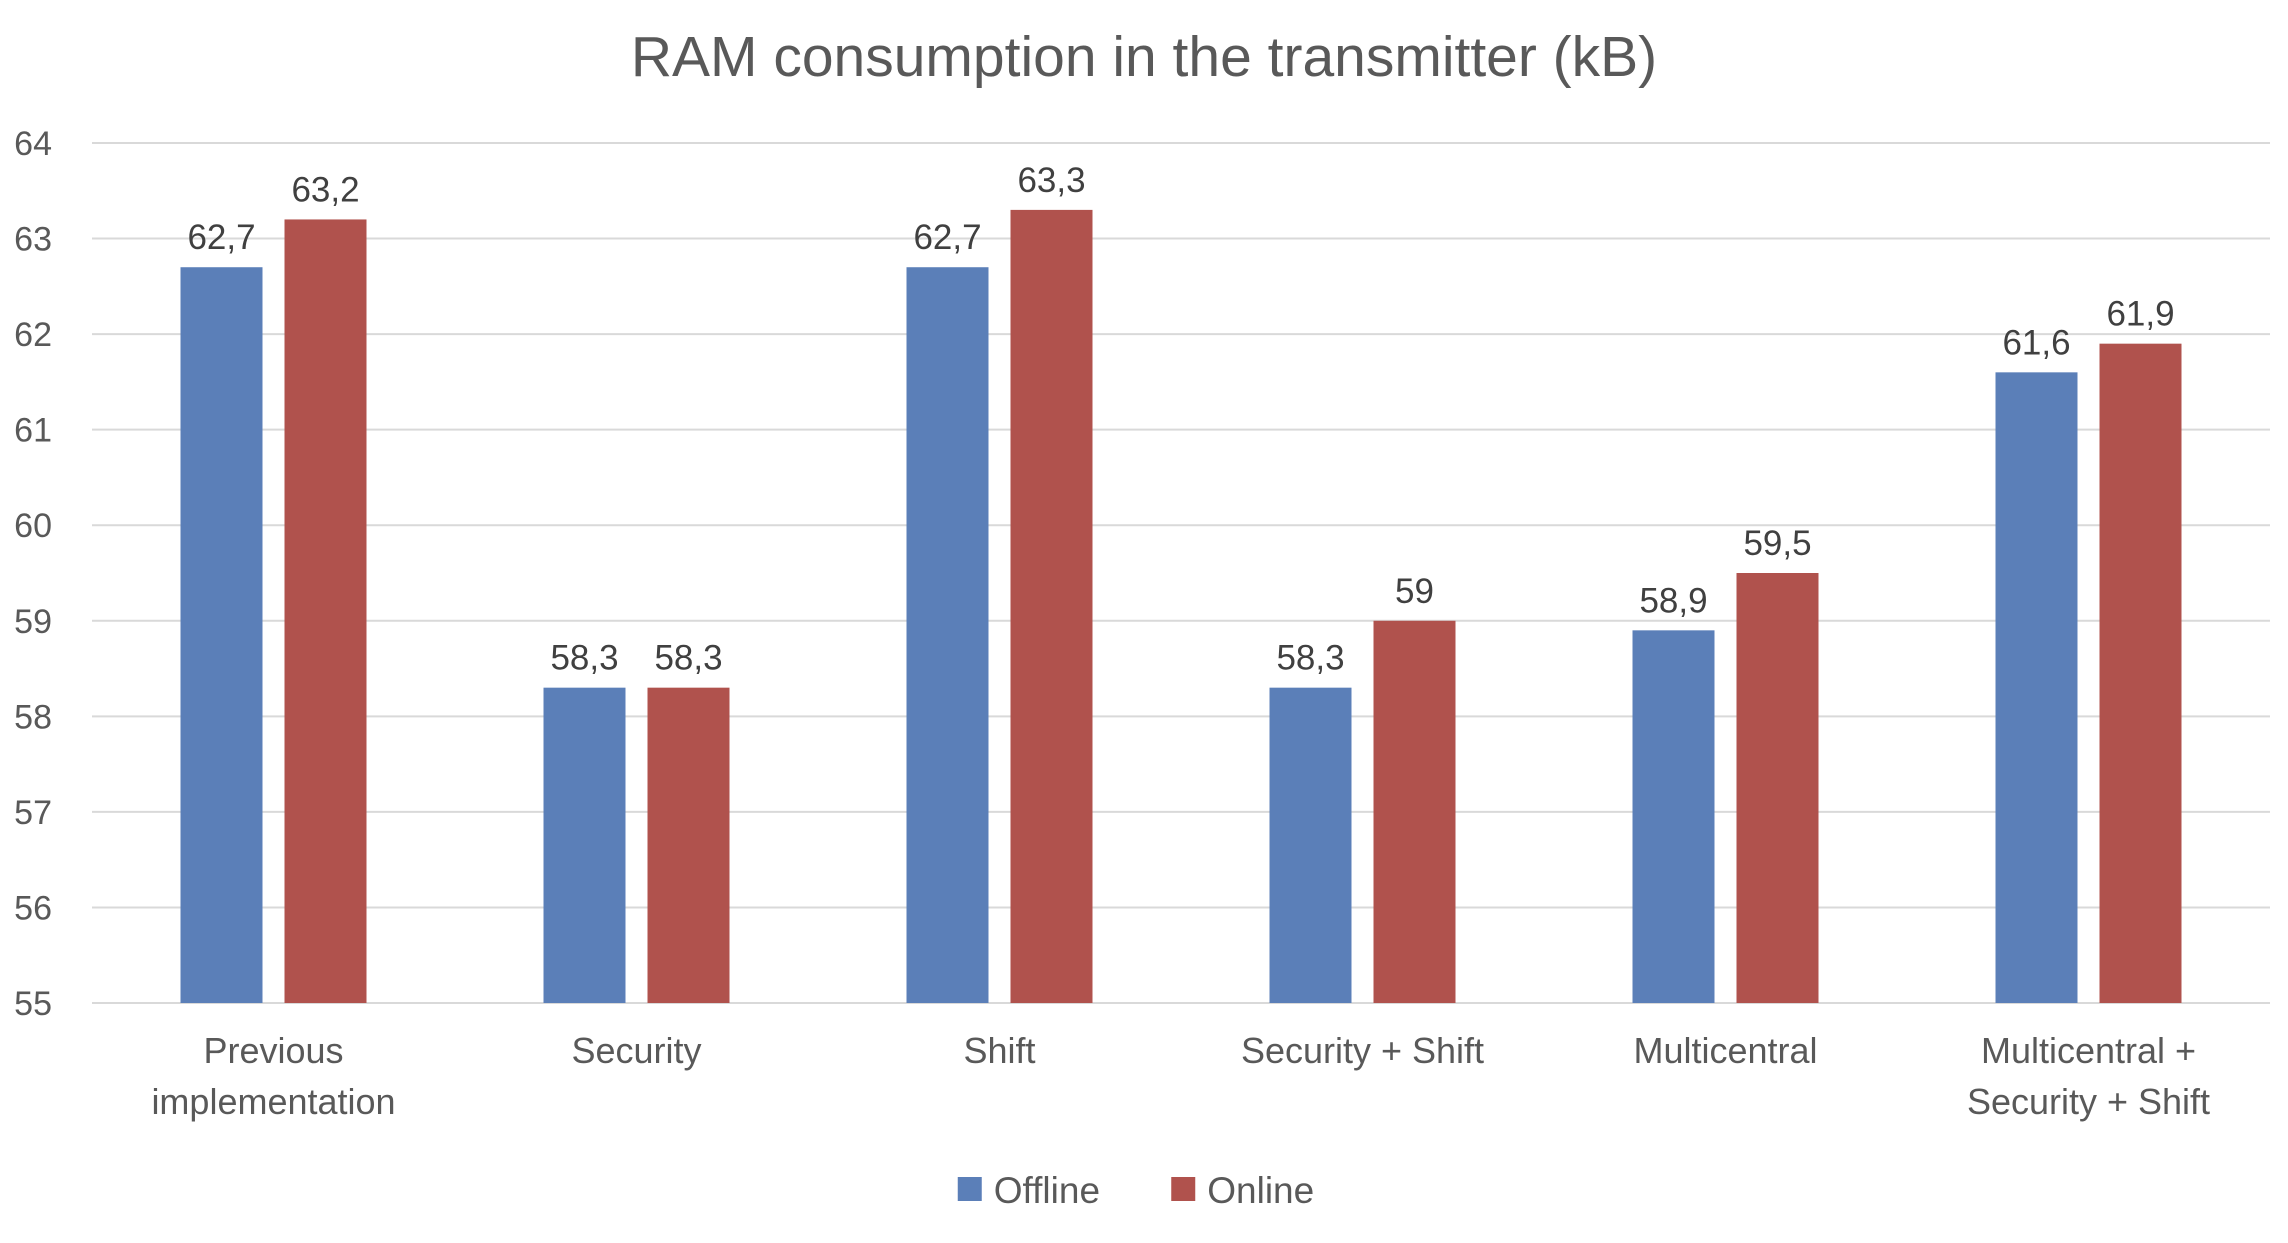 Image resolution: width=2288 pixels, height=1243 pixels. I want to click on data-label-offline-0: 62,7, so click(221, 237).